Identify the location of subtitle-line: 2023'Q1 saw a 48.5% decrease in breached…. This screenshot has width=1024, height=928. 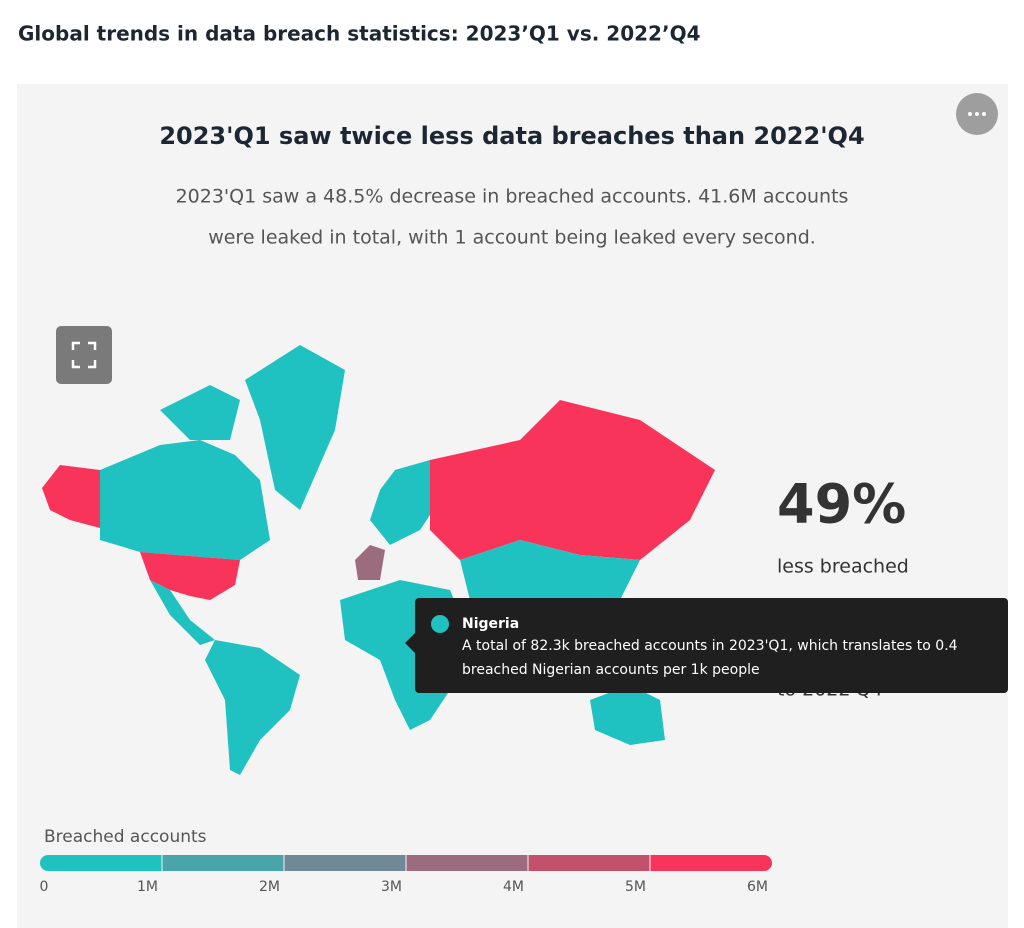
(512, 197).